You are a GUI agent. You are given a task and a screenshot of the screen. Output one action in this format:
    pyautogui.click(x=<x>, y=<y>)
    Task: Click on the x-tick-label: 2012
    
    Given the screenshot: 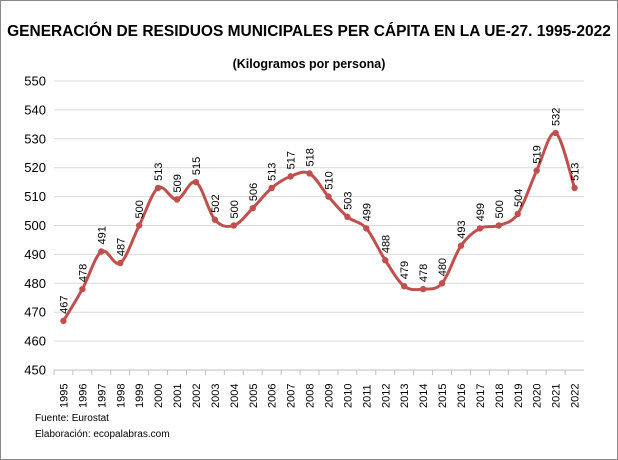 What is the action you would take?
    pyautogui.click(x=386, y=396)
    